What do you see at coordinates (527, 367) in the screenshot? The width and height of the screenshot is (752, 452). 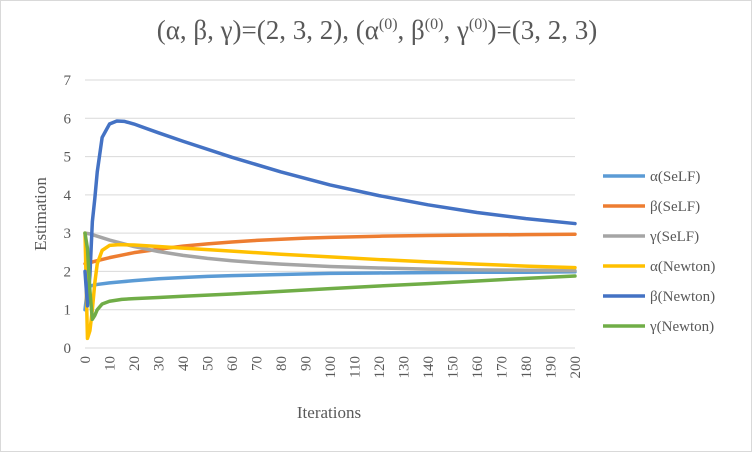 I see `x-tick-label: 180` at bounding box center [527, 367].